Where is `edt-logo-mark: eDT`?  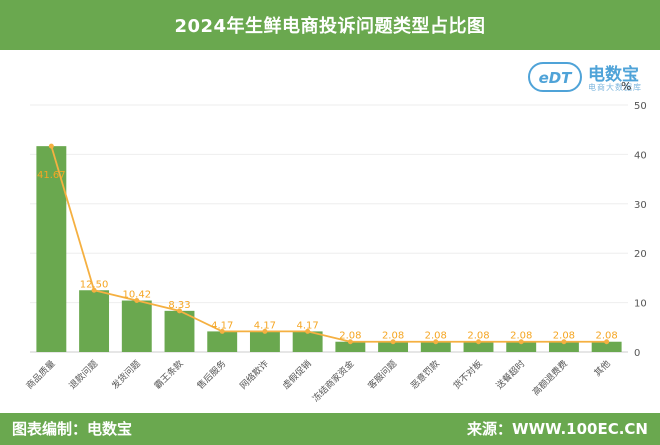 edt-logo-mark: eDT is located at coordinates (555, 77).